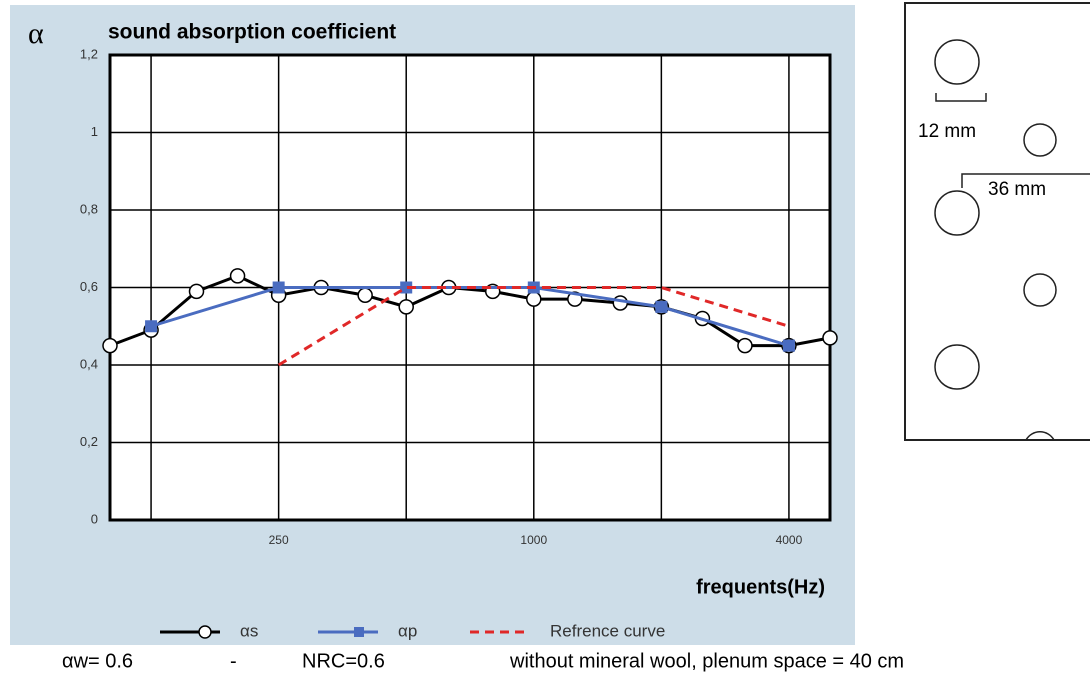 The image size is (1090, 675). I want to click on x-tick-label: 250, so click(279, 540).